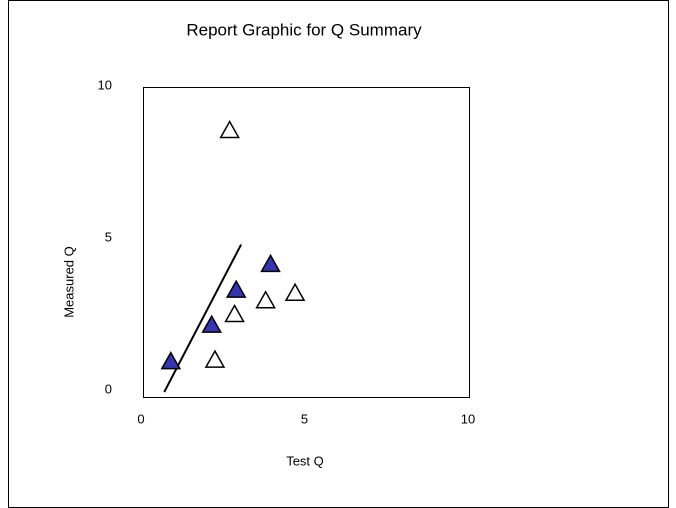  What do you see at coordinates (105, 84) in the screenshot?
I see `y-tick-label: 10` at bounding box center [105, 84].